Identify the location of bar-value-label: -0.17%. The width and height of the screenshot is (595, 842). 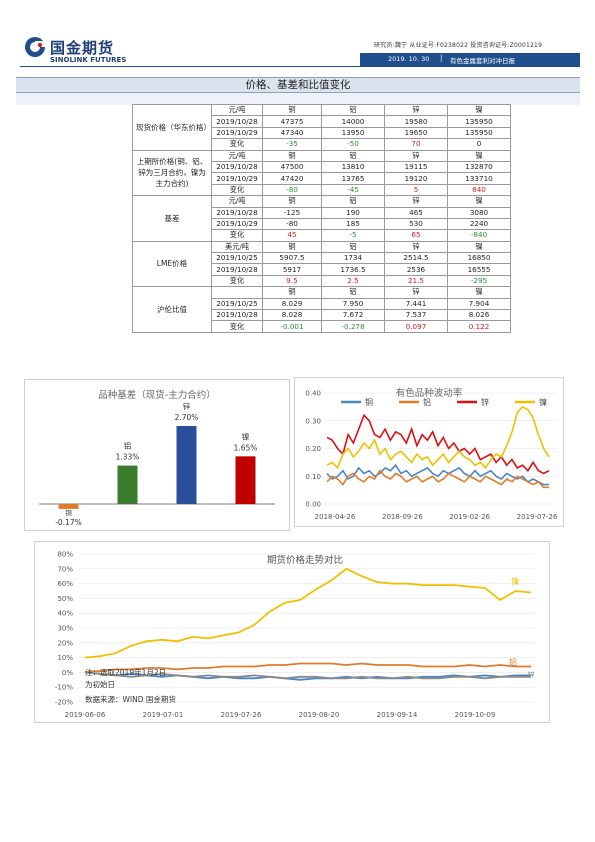
(68, 522).